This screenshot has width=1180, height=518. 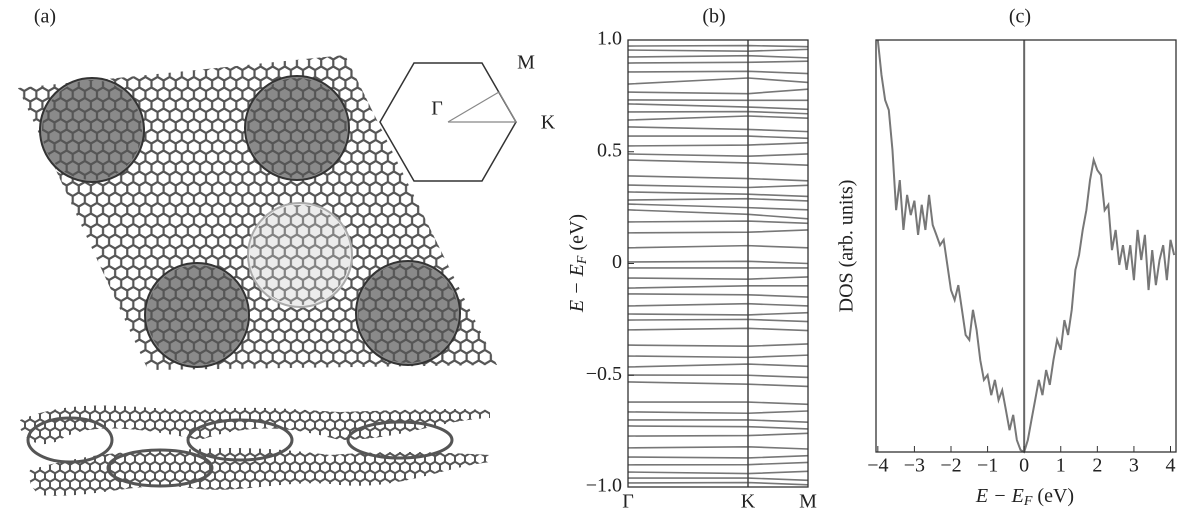 I want to click on brillouin-zone: Γ K M, so click(x=467, y=117).